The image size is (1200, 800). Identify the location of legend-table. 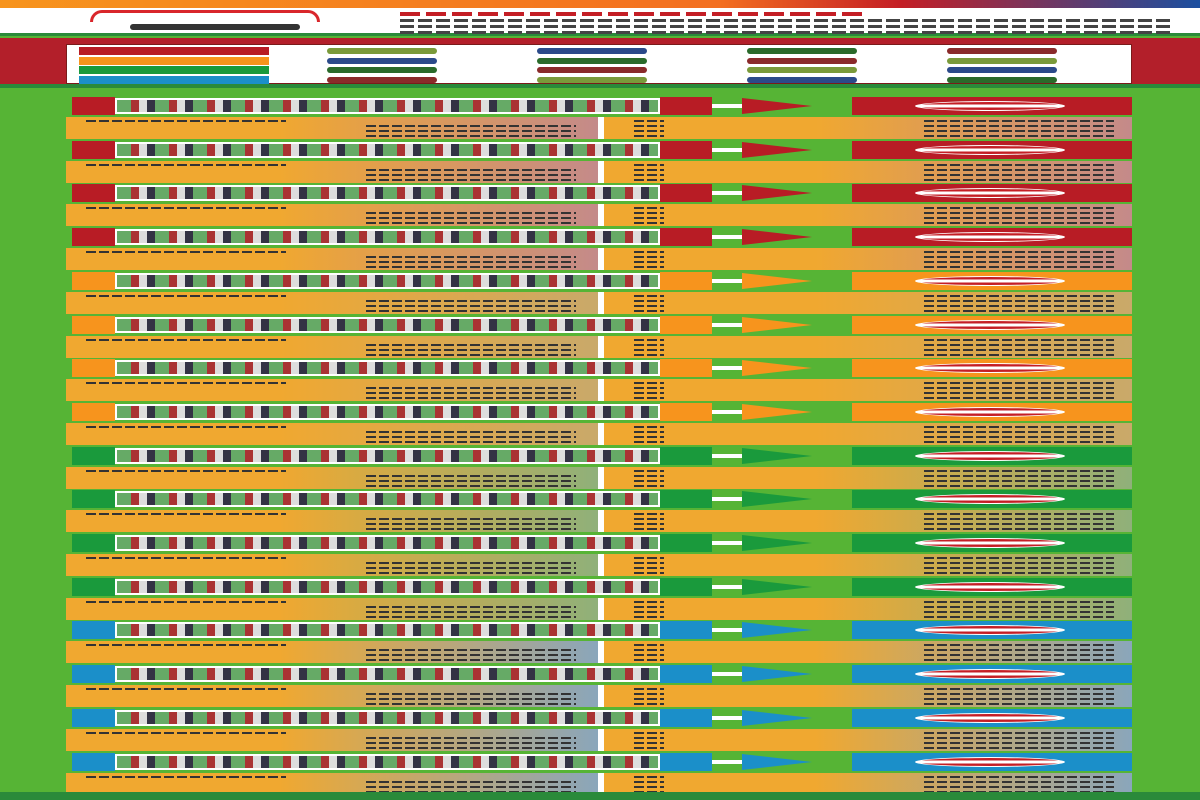
(599, 64).